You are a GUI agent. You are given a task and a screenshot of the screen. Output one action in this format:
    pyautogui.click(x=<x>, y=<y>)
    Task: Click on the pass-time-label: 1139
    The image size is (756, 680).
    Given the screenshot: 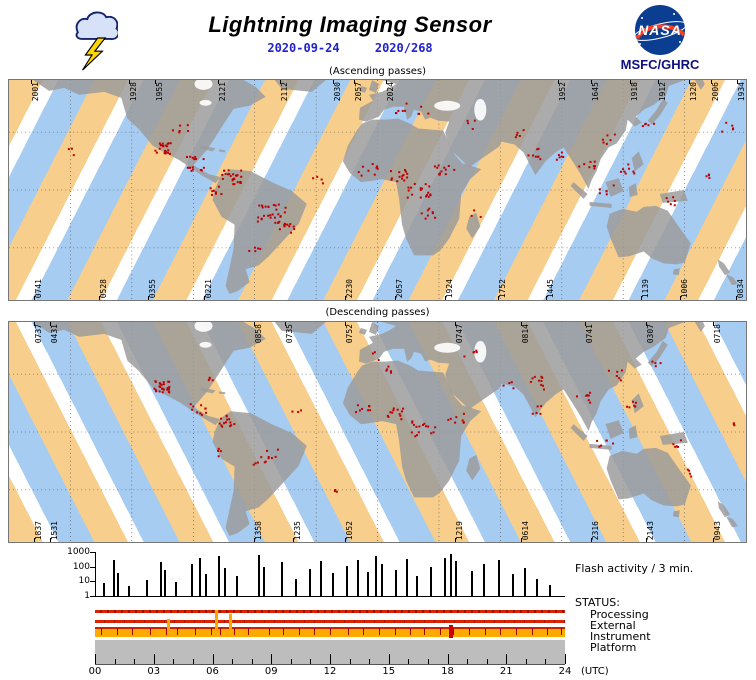 What is the action you would take?
    pyautogui.click(x=645, y=288)
    